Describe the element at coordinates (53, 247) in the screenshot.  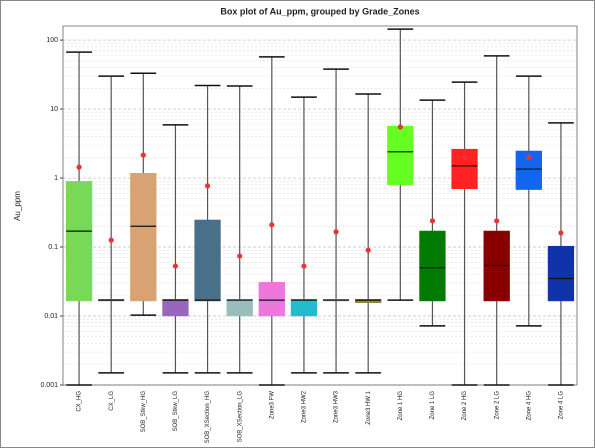
I see `y-tick-label: 0.1` at that location.